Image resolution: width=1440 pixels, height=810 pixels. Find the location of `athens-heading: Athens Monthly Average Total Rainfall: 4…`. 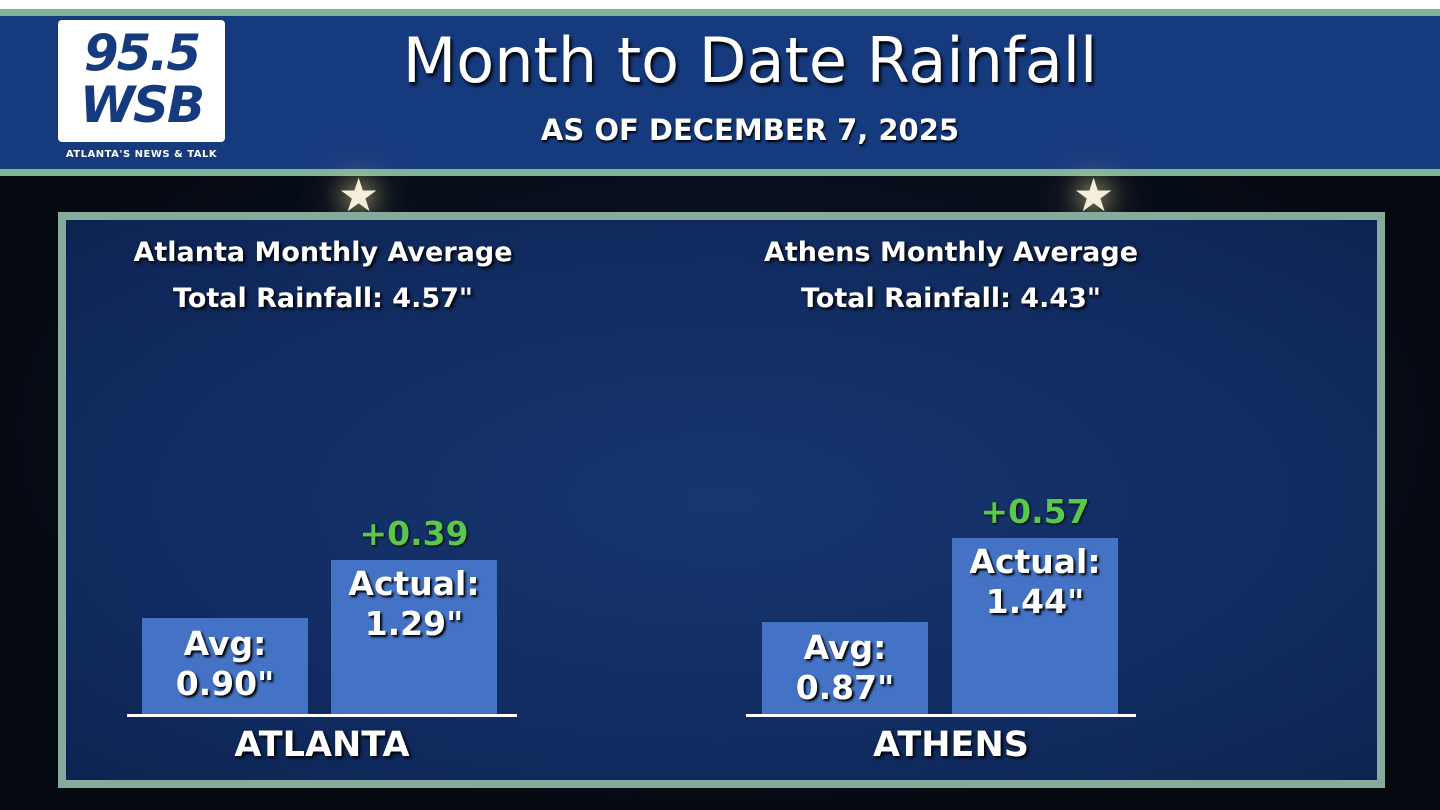

athens-heading: Athens Monthly Average Total Rainfall: 4… is located at coordinates (951, 276).